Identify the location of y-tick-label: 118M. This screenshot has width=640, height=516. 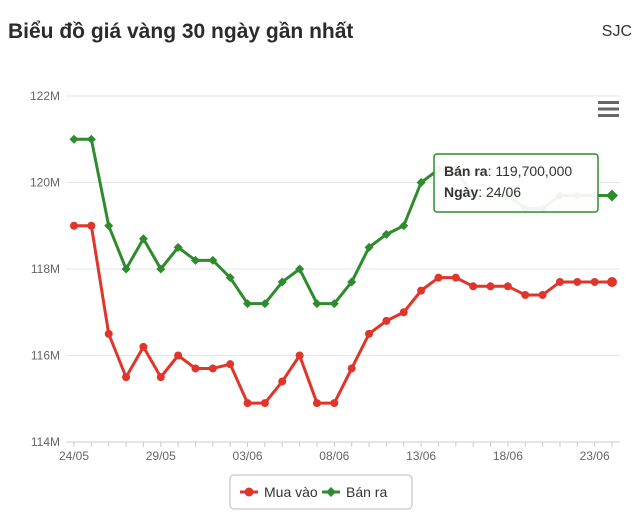
(45, 269).